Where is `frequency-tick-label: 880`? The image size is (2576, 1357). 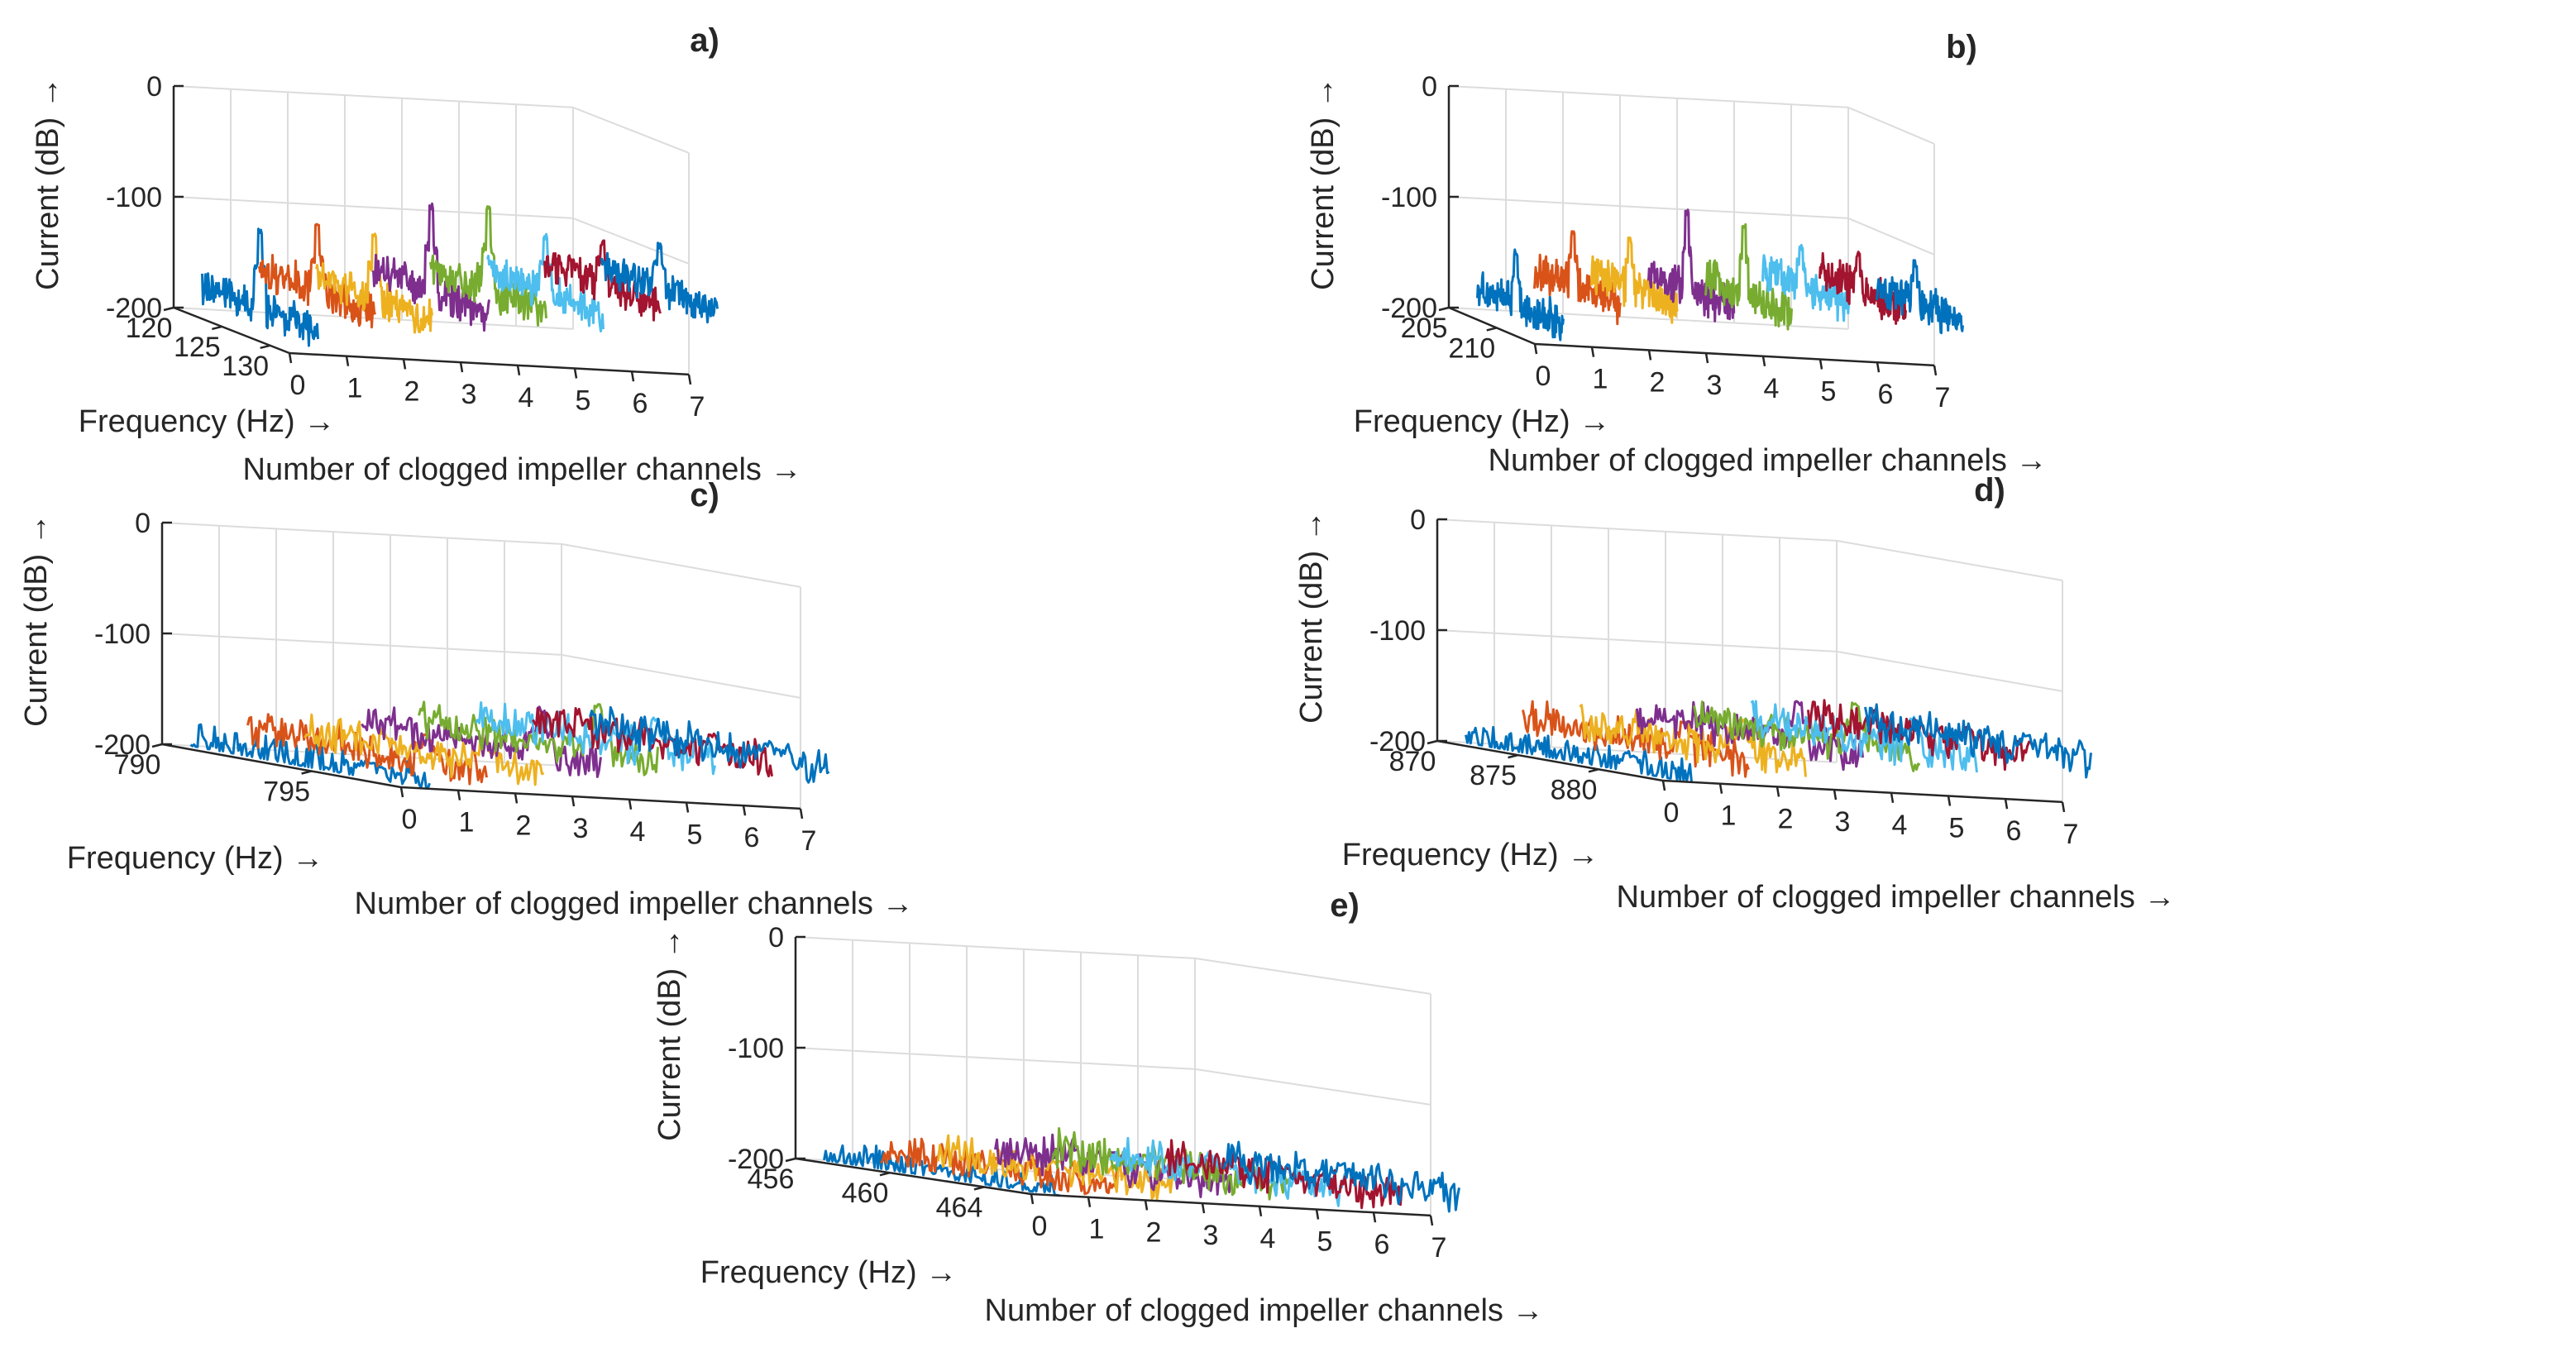 frequency-tick-label: 880 is located at coordinates (1575, 789).